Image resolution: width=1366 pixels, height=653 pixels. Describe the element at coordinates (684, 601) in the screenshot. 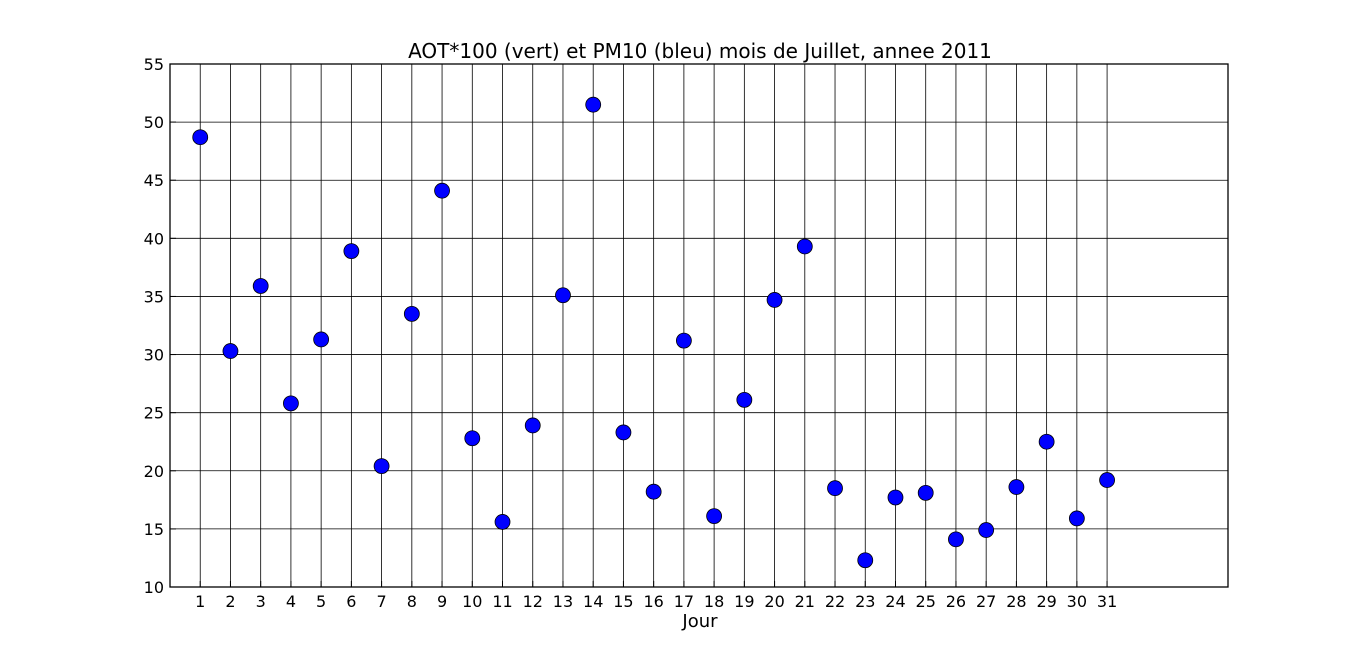

I see `x-tick-label: 17` at that location.